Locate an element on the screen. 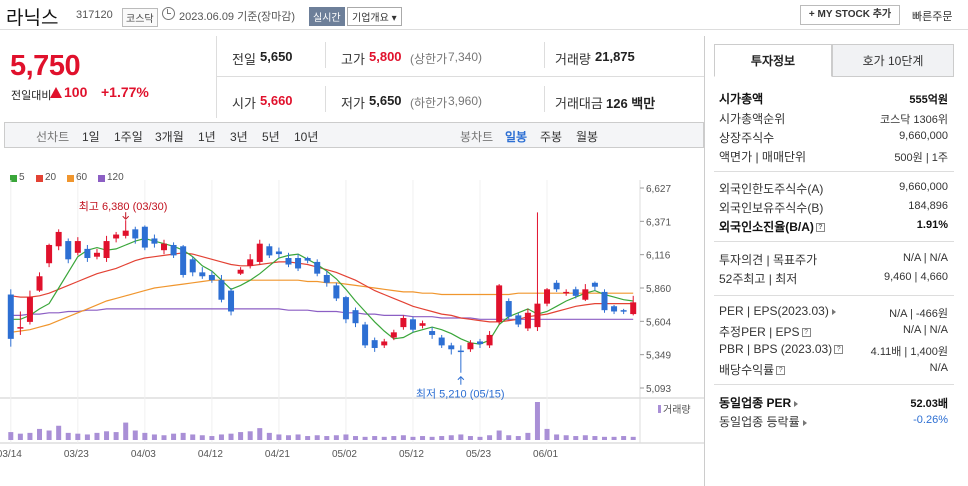 Image resolution: width=968 pixels, height=486 pixels. tab-weekly: 주봉 is located at coordinates (551, 137).